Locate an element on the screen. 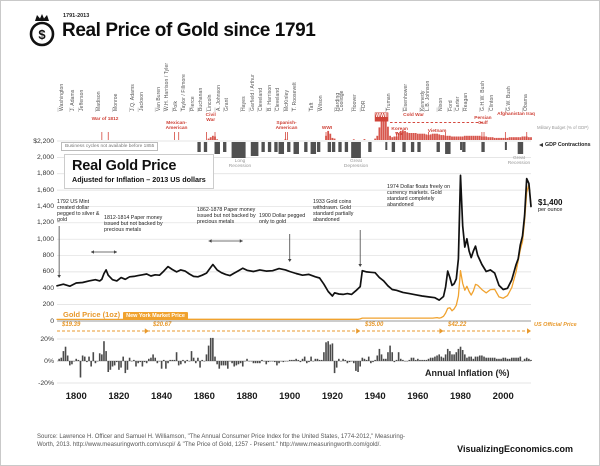 This screenshot has width=600, height=466. coin-icon: $ is located at coordinates (42, 32).